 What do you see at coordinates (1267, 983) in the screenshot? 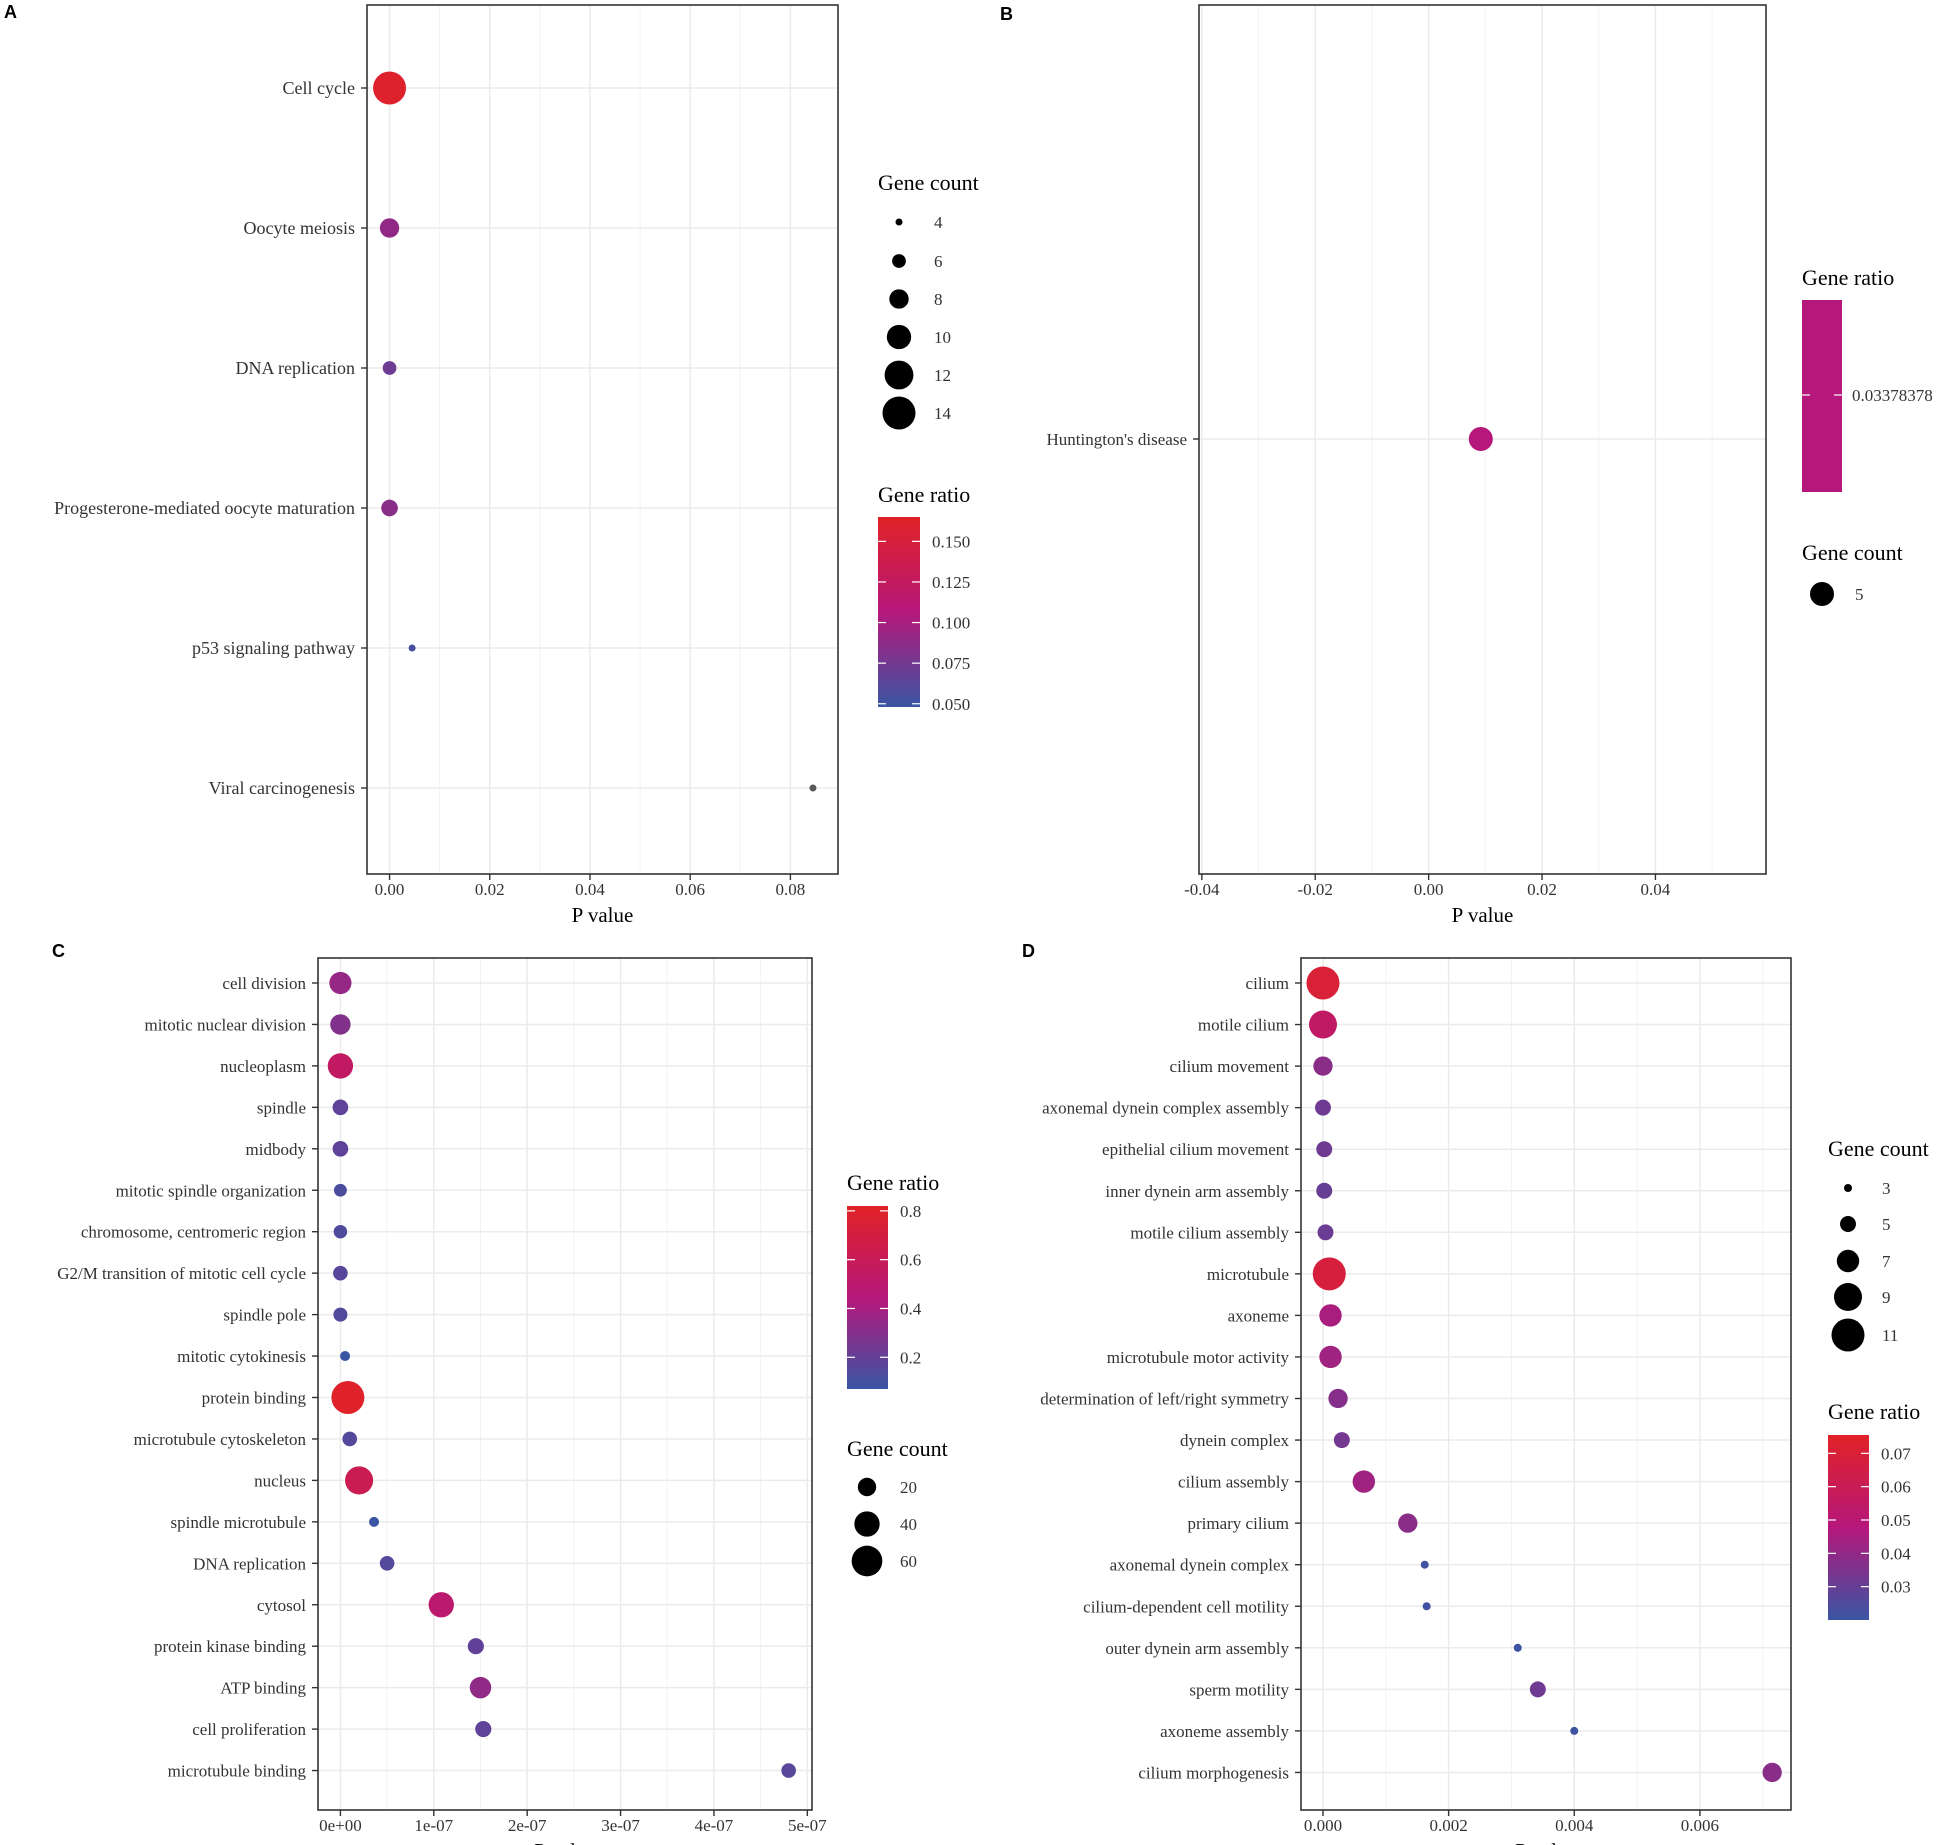
I see `panel-d-ytick-label-cilium: cilium` at bounding box center [1267, 983].